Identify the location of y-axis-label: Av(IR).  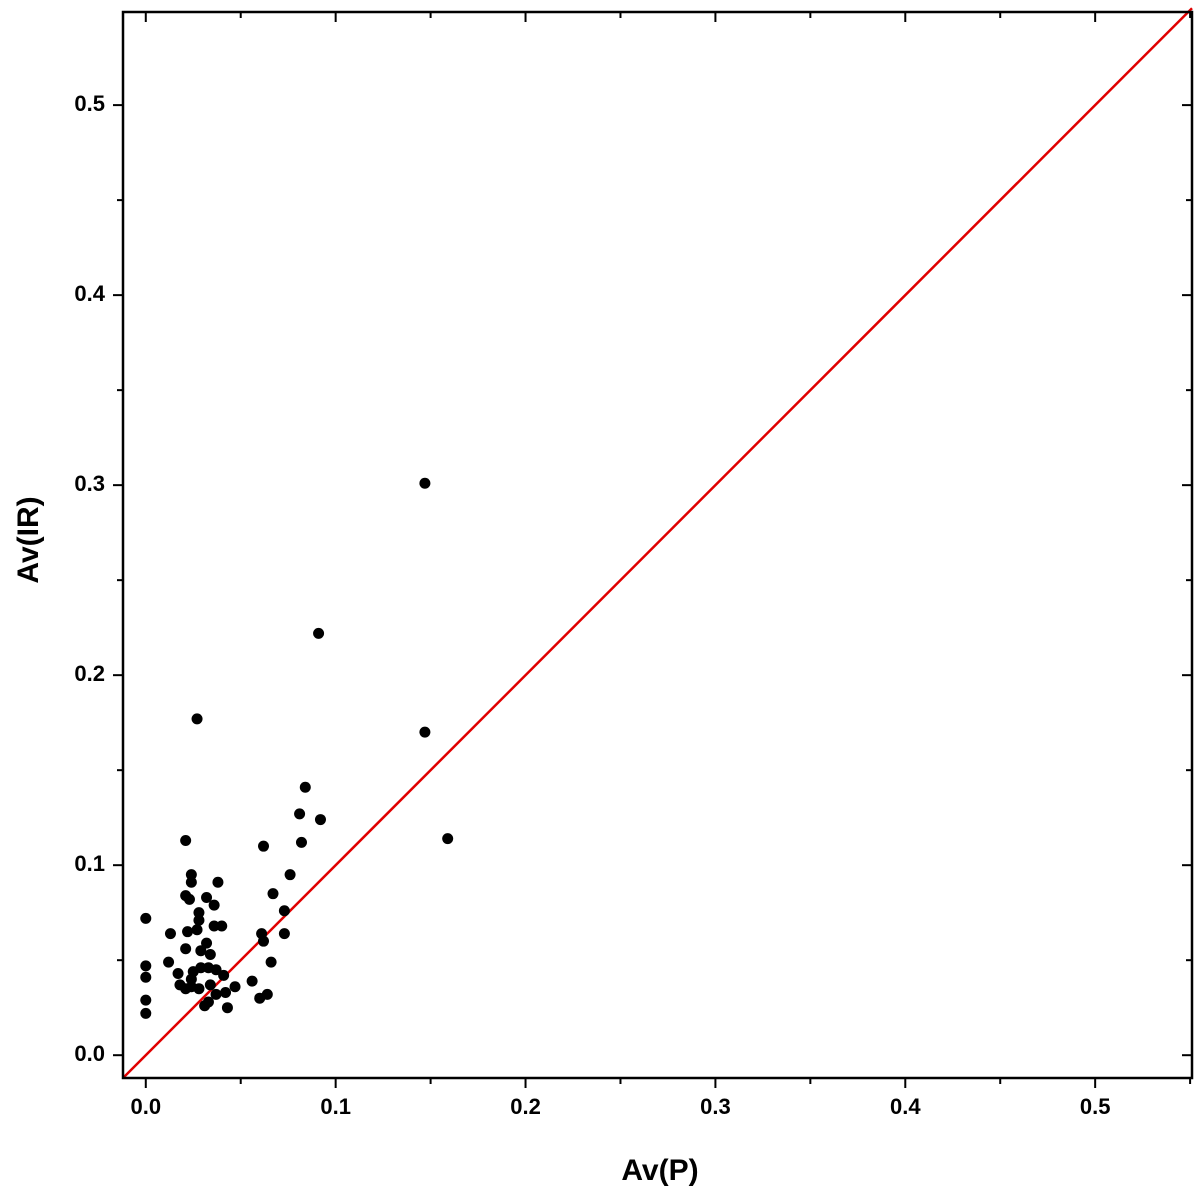
(28, 539).